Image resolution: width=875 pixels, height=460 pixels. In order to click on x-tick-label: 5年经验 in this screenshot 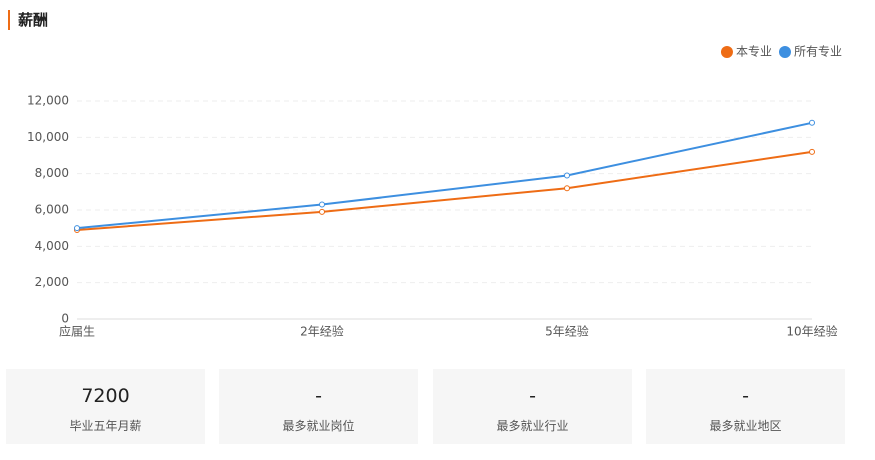, I will do `click(567, 331)`.